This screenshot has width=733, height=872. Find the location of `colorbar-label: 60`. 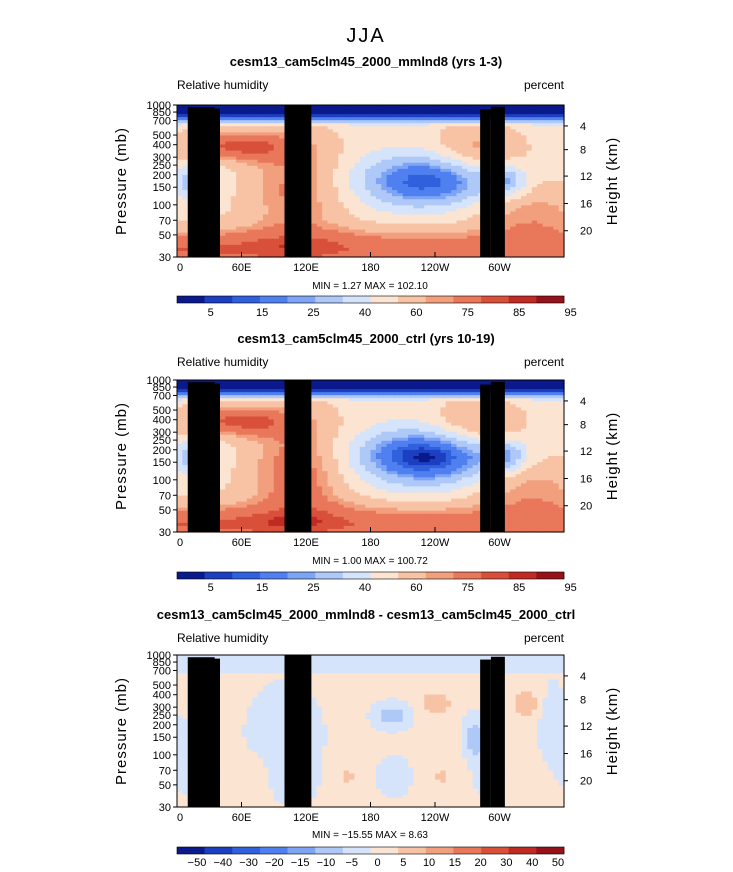

colorbar-label: 60 is located at coordinates (416, 313).